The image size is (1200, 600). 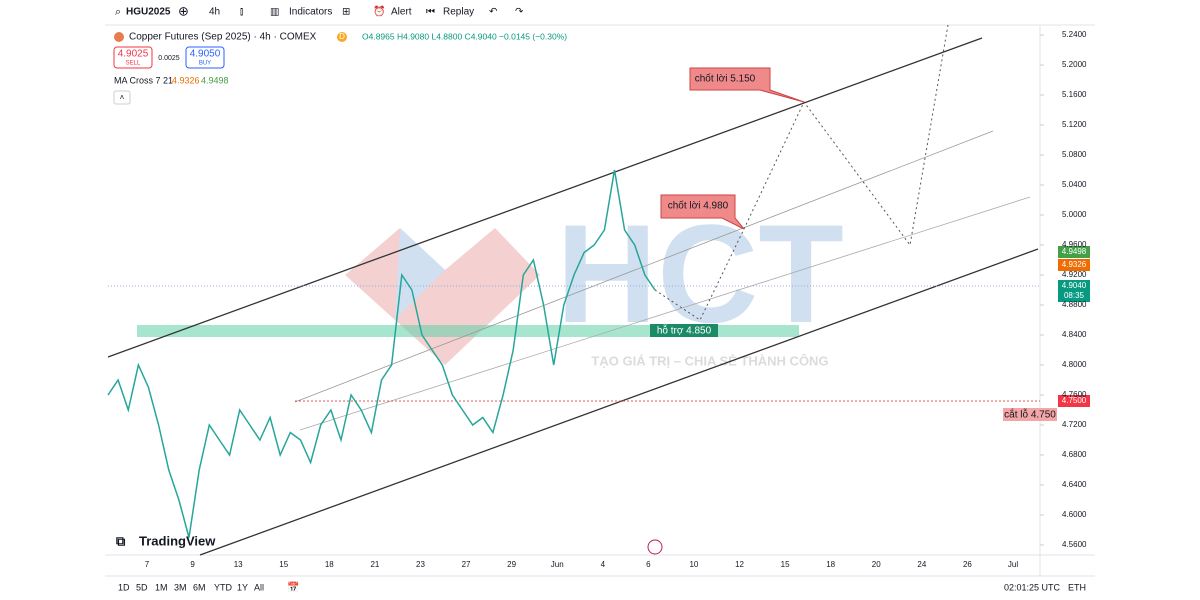 I want to click on tag-ma-slow: 4.9498, so click(x=1074, y=251).